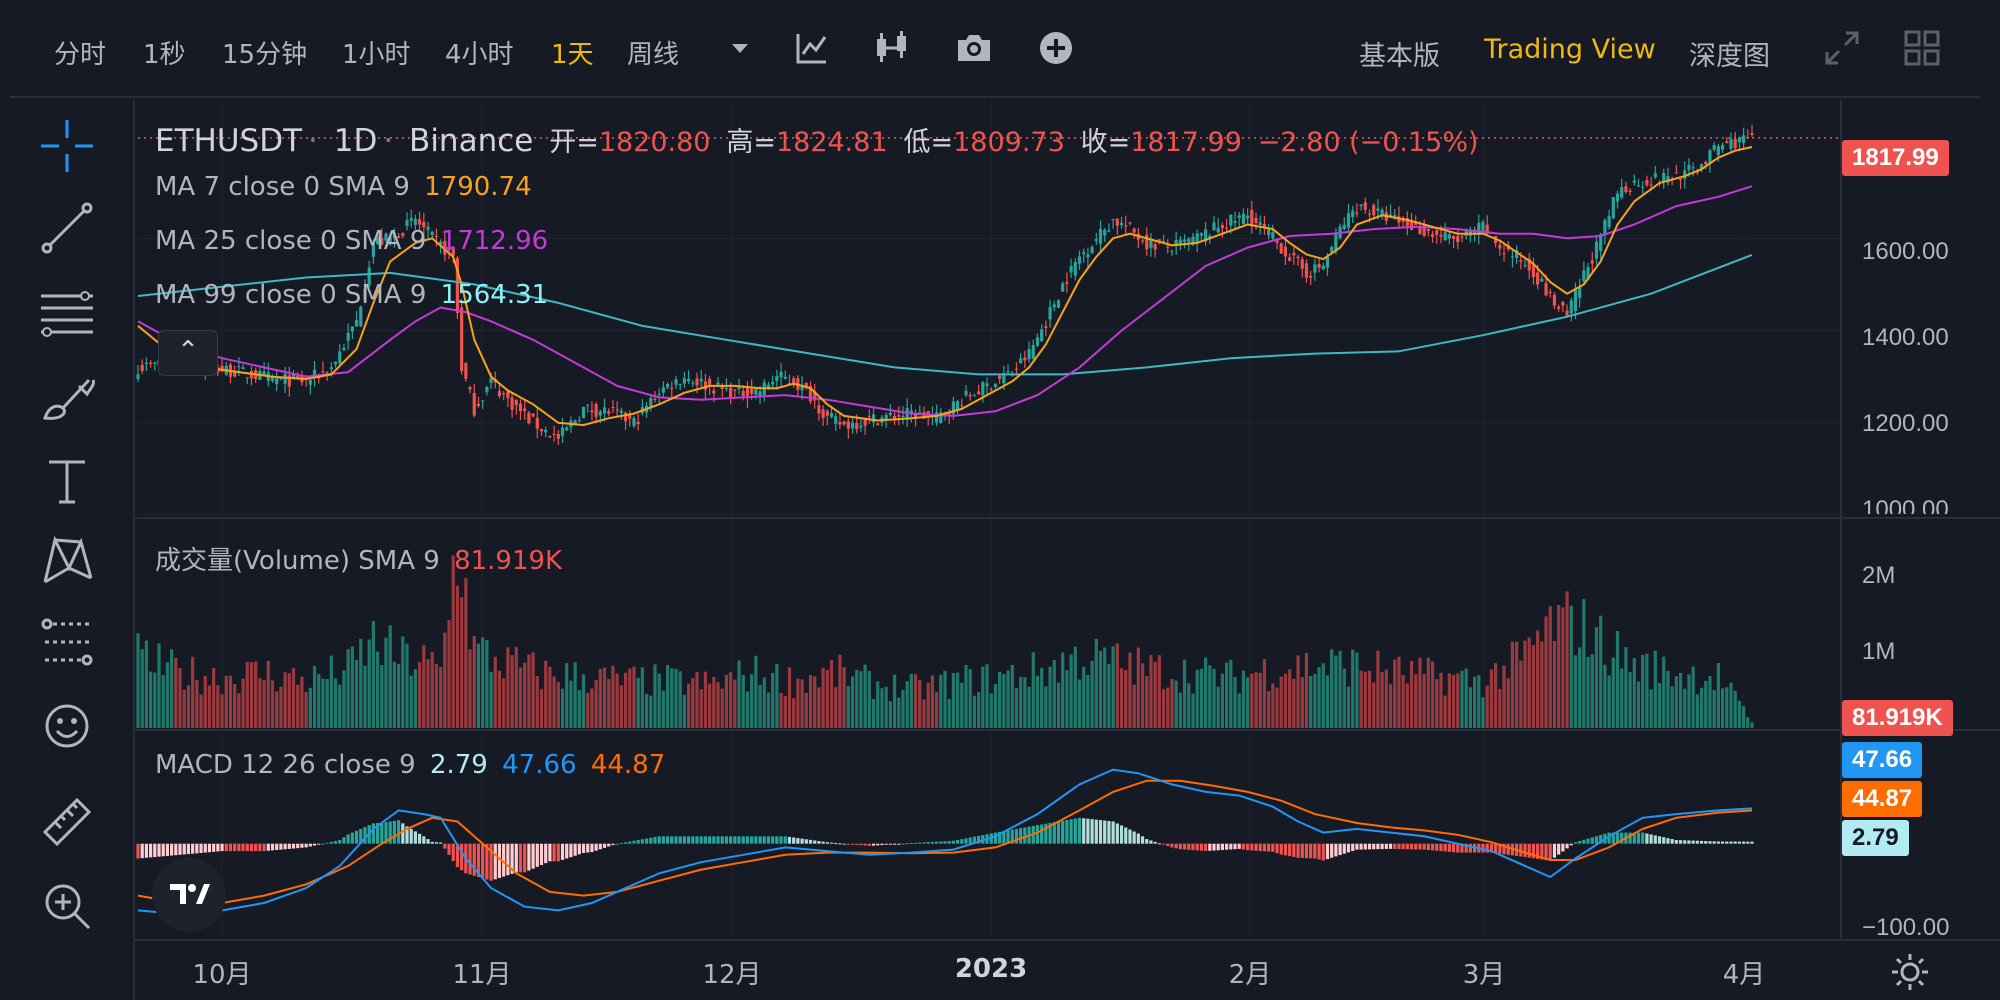 This screenshot has width=2000, height=1000. I want to click on ma7-legend: MA 7 close 0 SMA 9 1790.74, so click(346, 187).